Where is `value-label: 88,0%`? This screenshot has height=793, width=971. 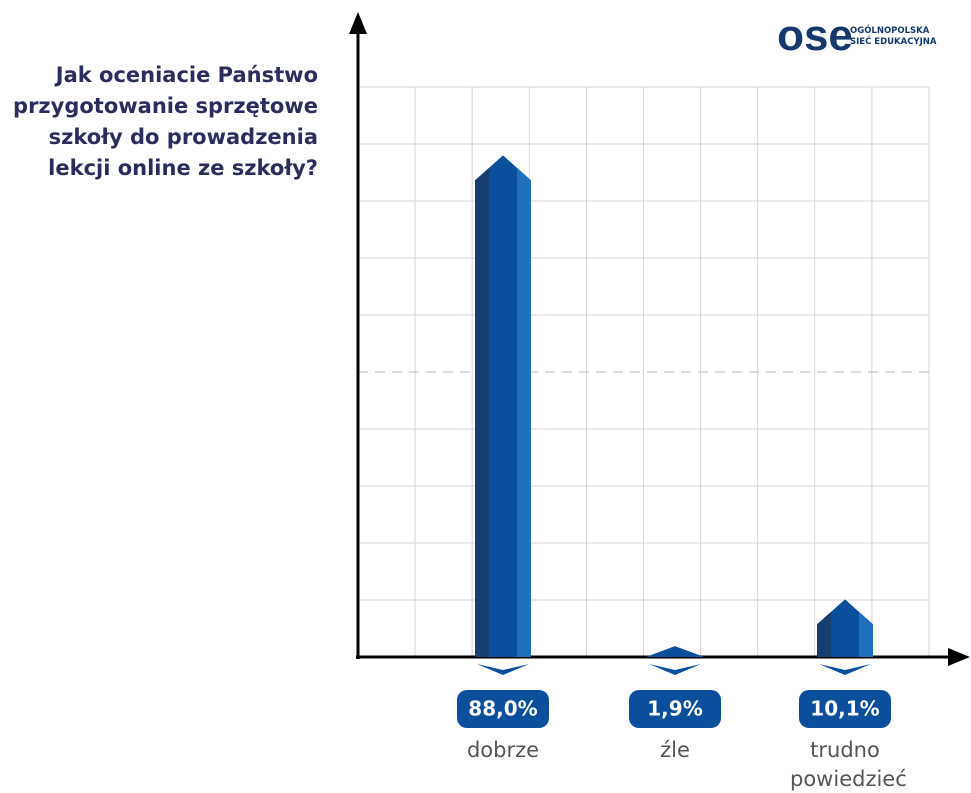 value-label: 88,0% is located at coordinates (502, 709).